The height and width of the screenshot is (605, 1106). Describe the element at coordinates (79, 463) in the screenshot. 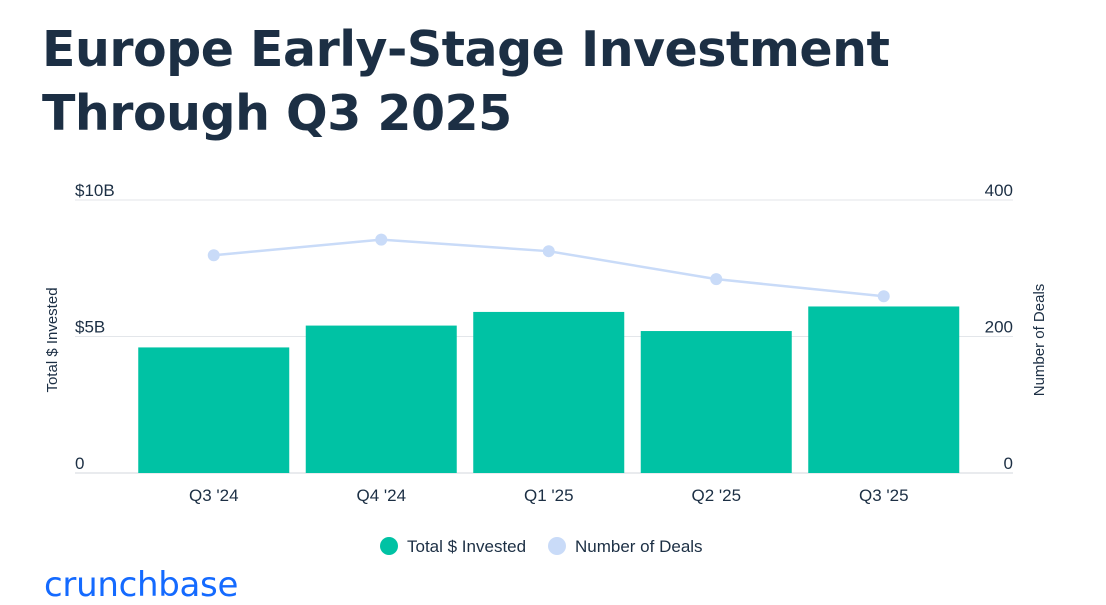

I see `left-tick-label: 0` at that location.